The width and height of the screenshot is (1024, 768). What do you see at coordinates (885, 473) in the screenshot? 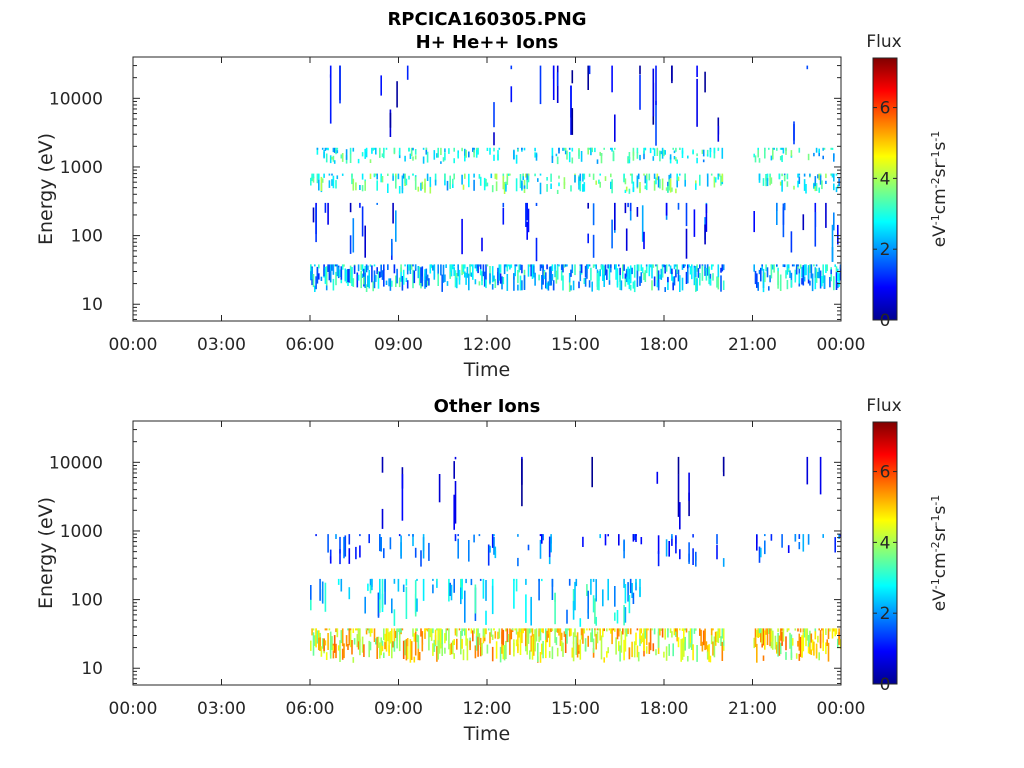
I see `colorbar-tick-label: 6` at bounding box center [885, 473].